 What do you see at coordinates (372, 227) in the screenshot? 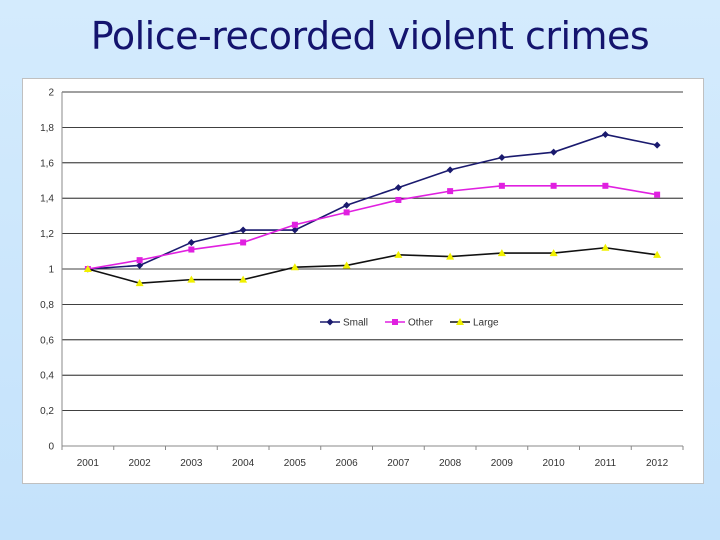
I see `series-line-other` at bounding box center [372, 227].